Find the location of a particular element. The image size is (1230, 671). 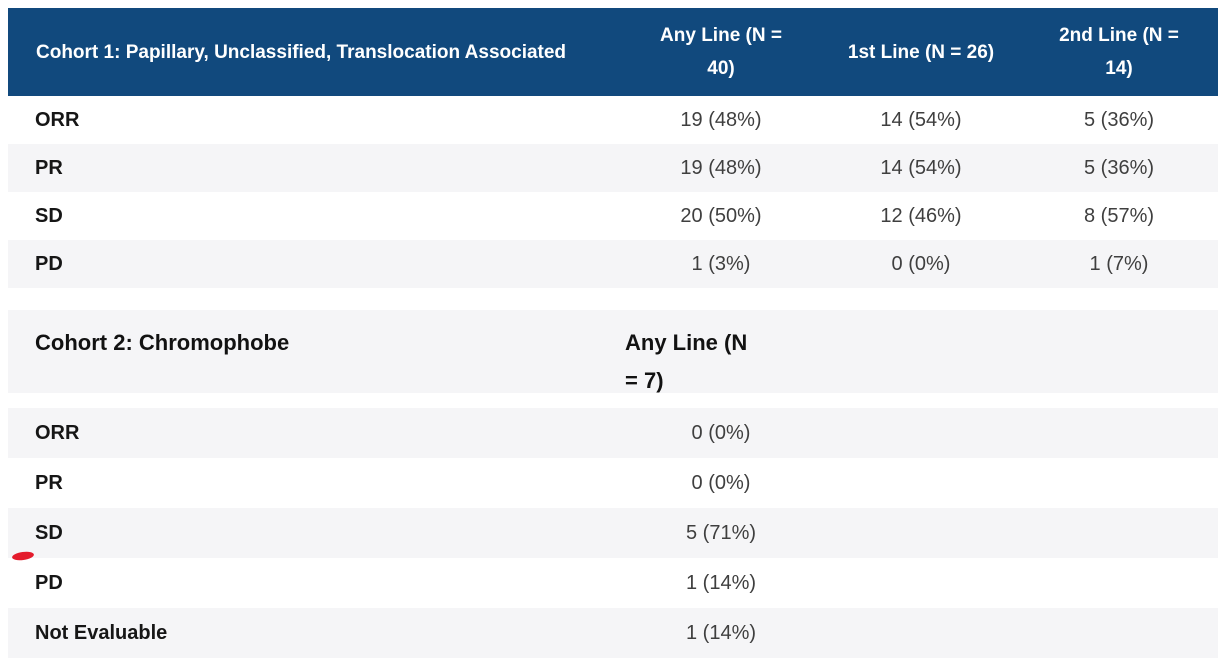

column-header-label: Any Line (N = 40) is located at coordinates (721, 52).